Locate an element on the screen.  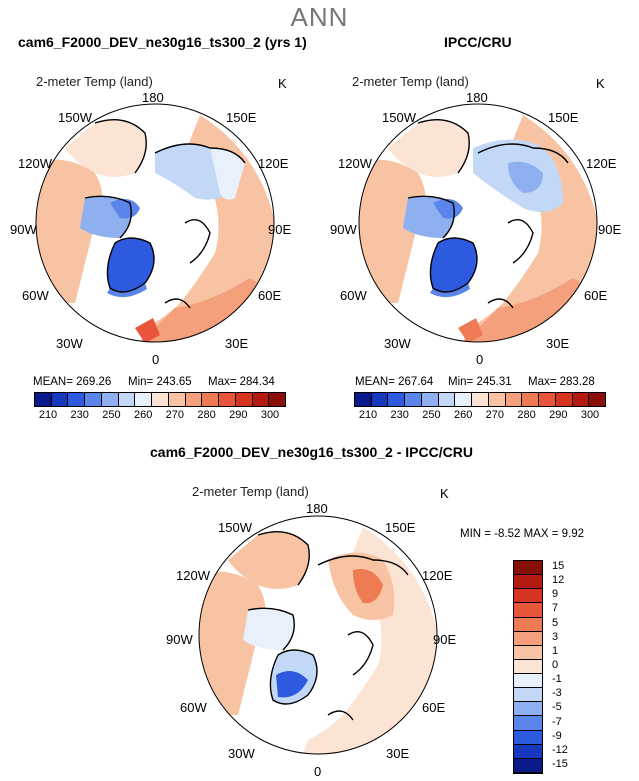
panel2-land-greenland is located at coordinates (453, 265).